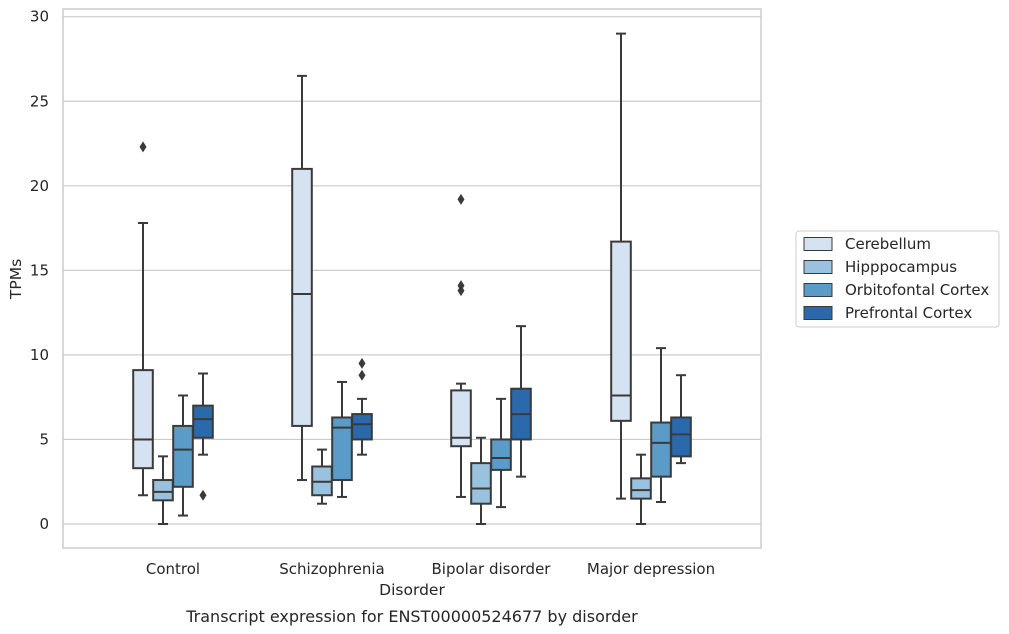 Image resolution: width=1009 pixels, height=634 pixels. Describe the element at coordinates (888, 244) in the screenshot. I see `legend-label: Cerebellum` at that location.